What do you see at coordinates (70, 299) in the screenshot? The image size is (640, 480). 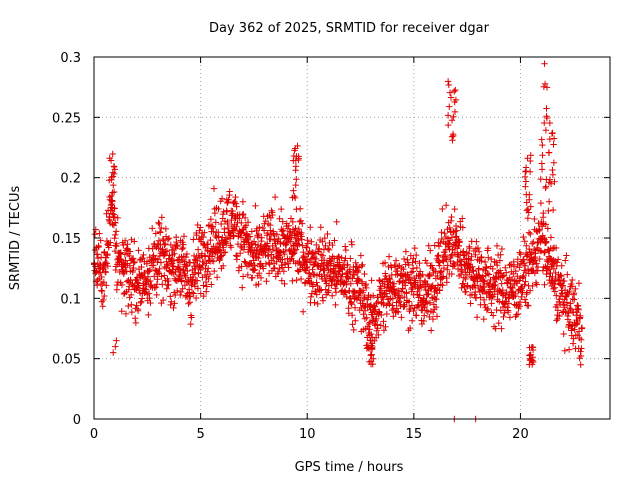 I see `y-tick-label: 0.1` at bounding box center [70, 299].